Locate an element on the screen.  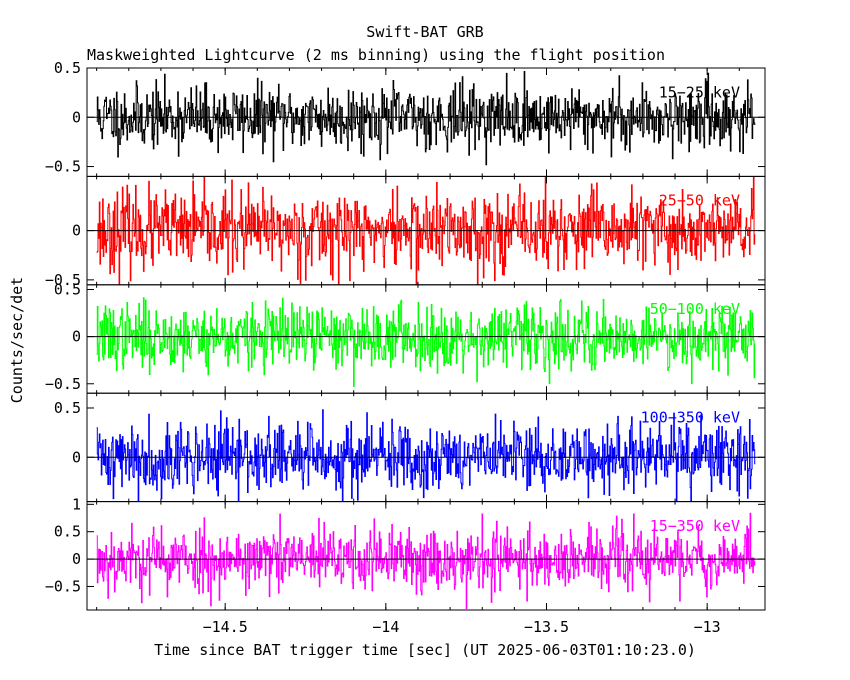
x-tick-label: −13.5 is located at coordinates (546, 627).